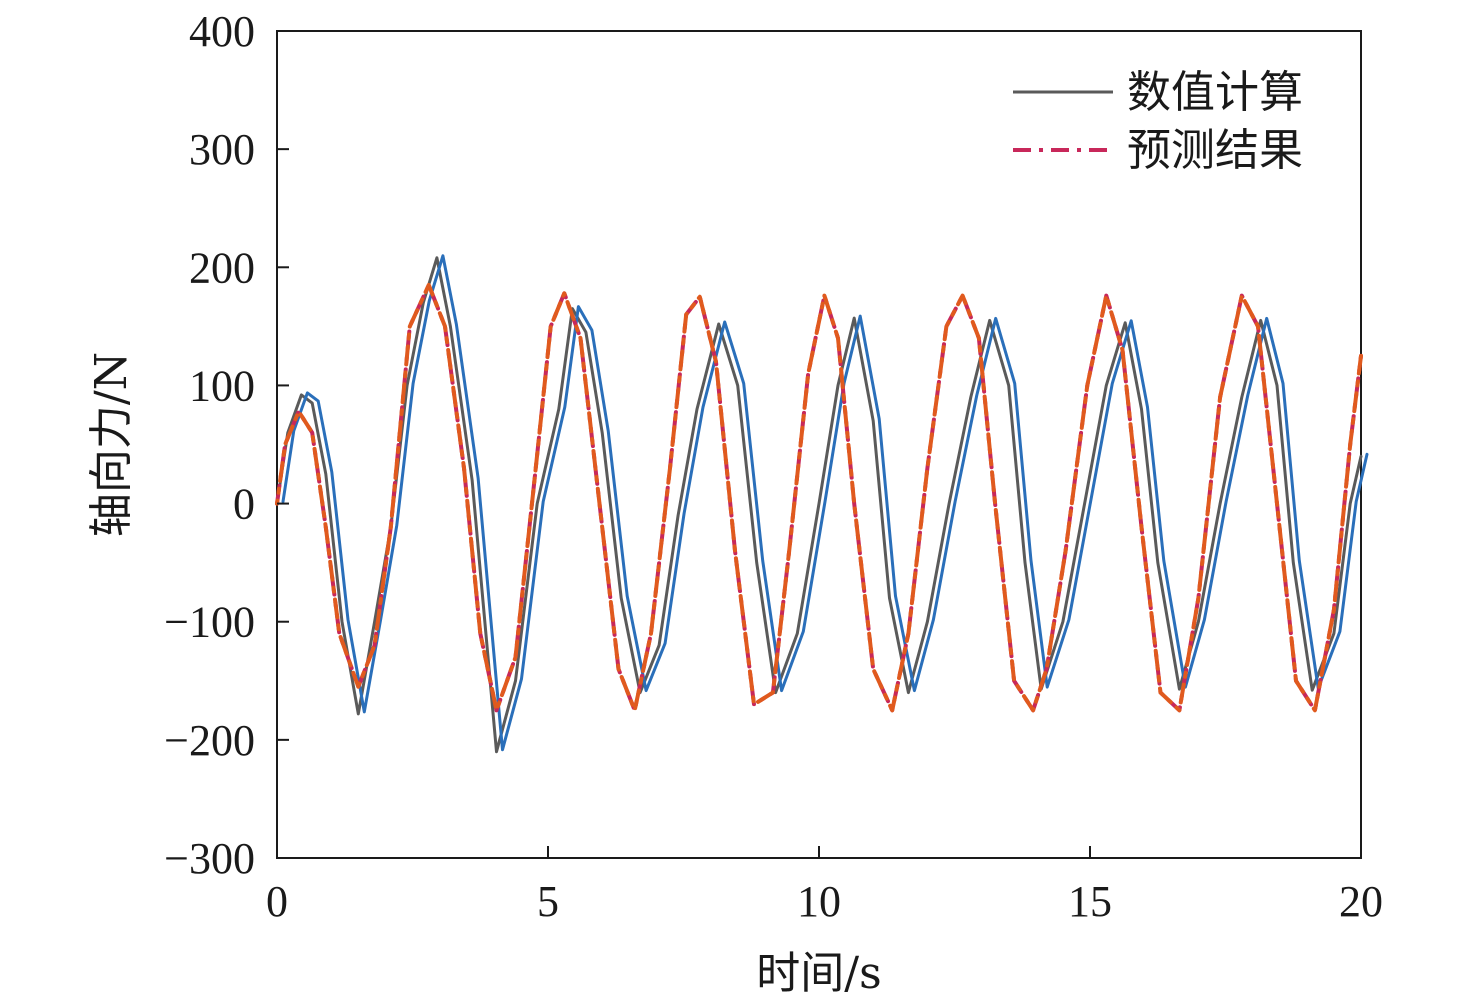 The height and width of the screenshot is (1007, 1476). Describe the element at coordinates (1215, 150) in the screenshot. I see `legend-label-2: 预测结果` at that location.